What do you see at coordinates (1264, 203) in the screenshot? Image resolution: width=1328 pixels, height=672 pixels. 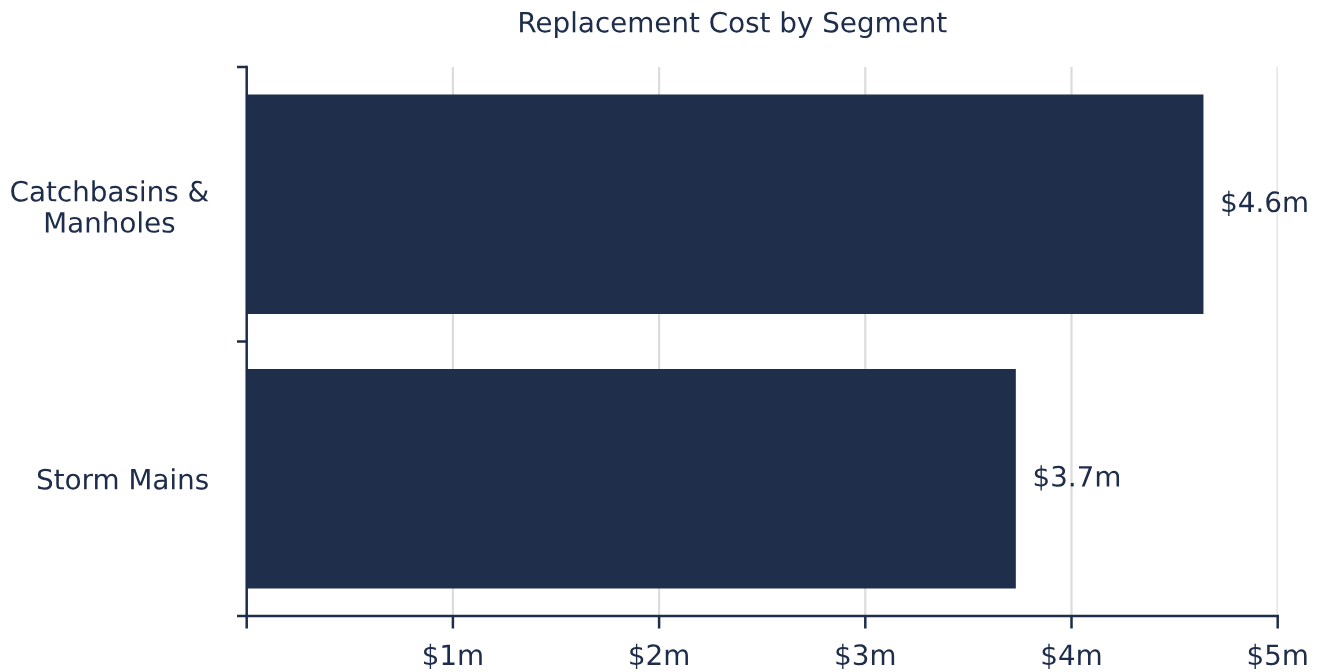 I see `data-label: $4.6m` at bounding box center [1264, 203].